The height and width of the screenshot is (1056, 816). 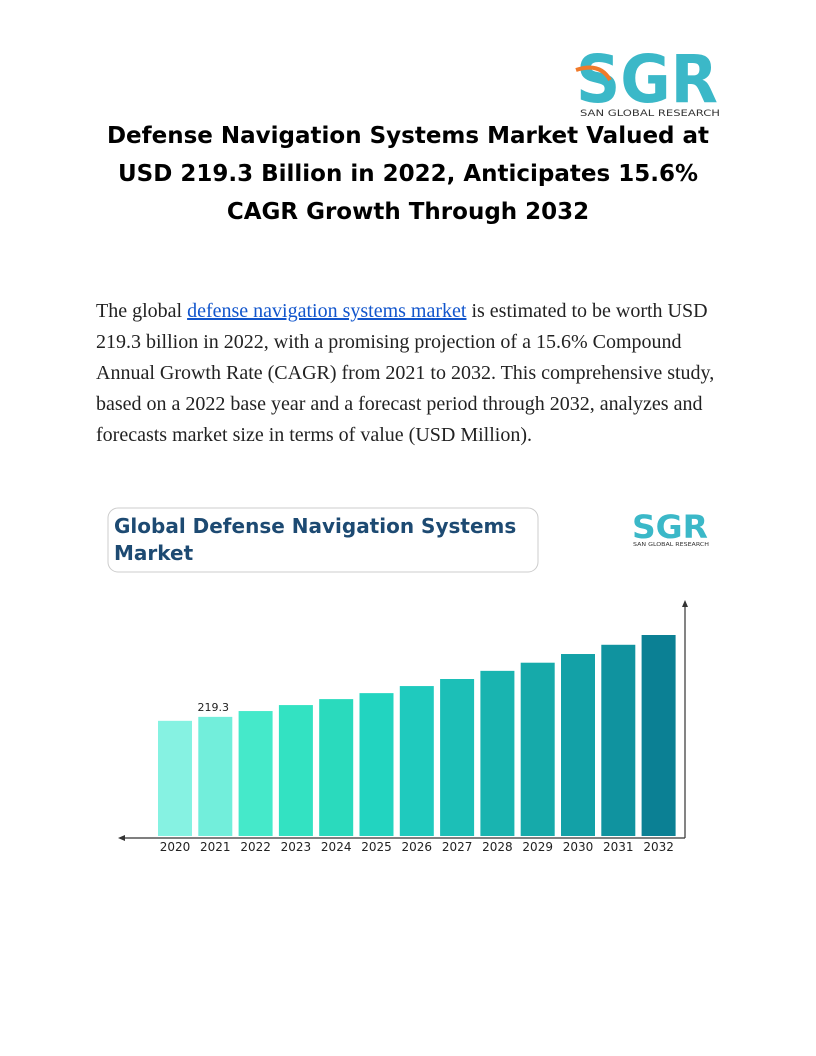 What do you see at coordinates (255, 847) in the screenshot?
I see `x-tick-label: 2022` at bounding box center [255, 847].